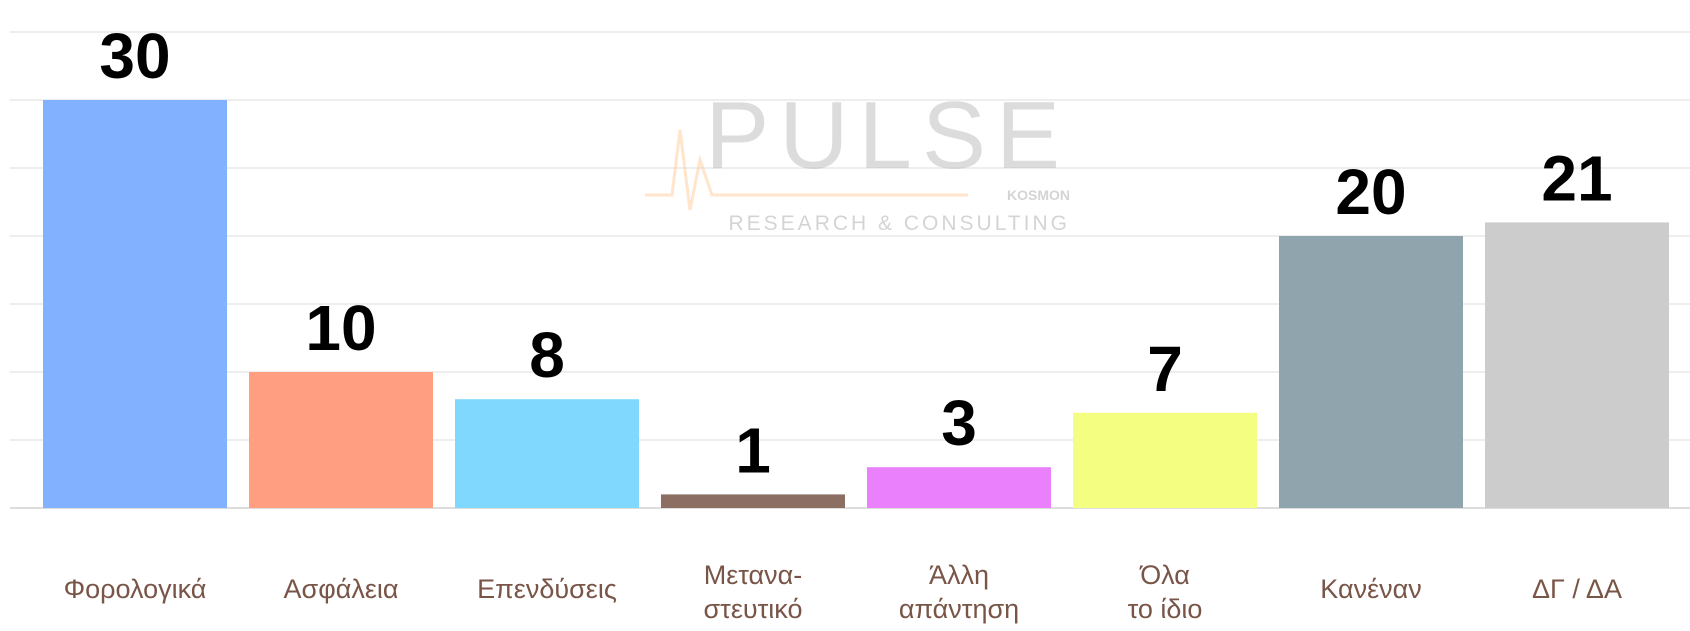 The height and width of the screenshot is (631, 1690). What do you see at coordinates (900, 223) in the screenshot?
I see `watermark-tagline: RESEARCH & CONSULTING` at bounding box center [900, 223].